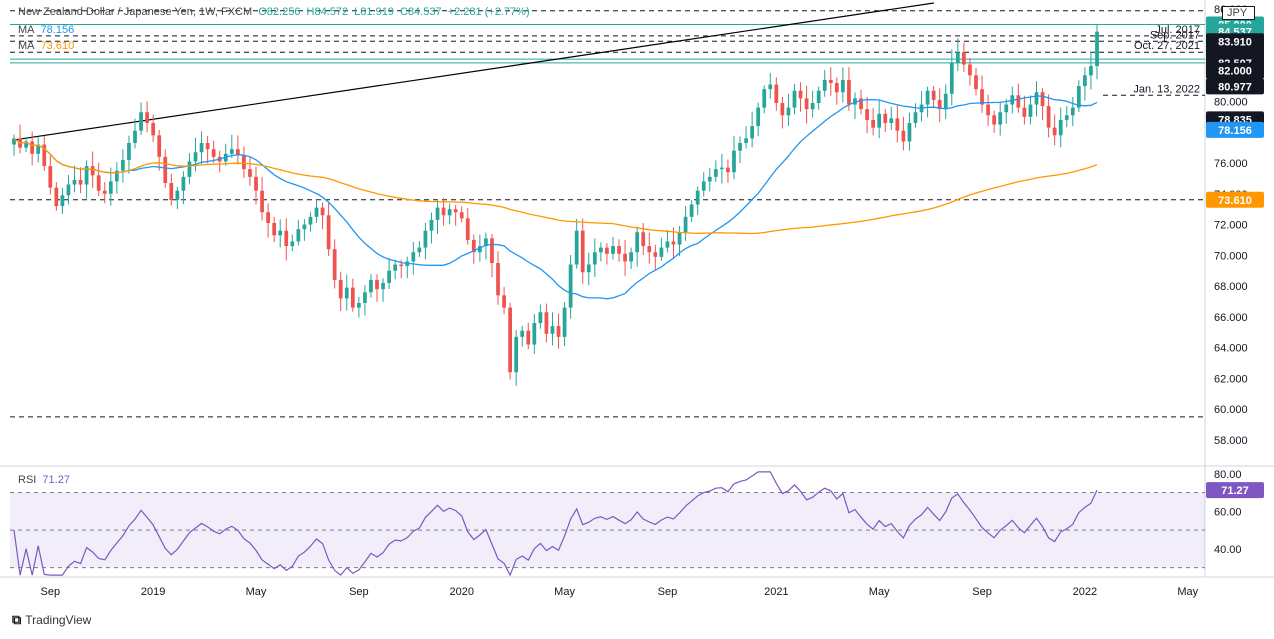 This screenshot has width=1274, height=639. Describe the element at coordinates (776, 592) in the screenshot. I see `time-tick-label: 2021` at that location.